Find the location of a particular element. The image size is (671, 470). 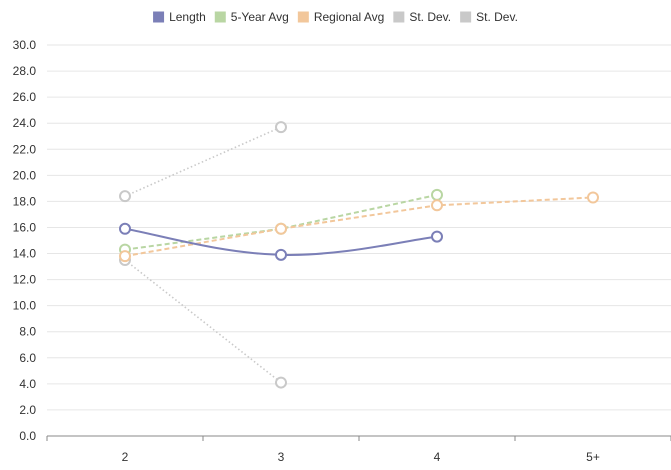

legend-item: 5-Year Avg is located at coordinates (251, 17).